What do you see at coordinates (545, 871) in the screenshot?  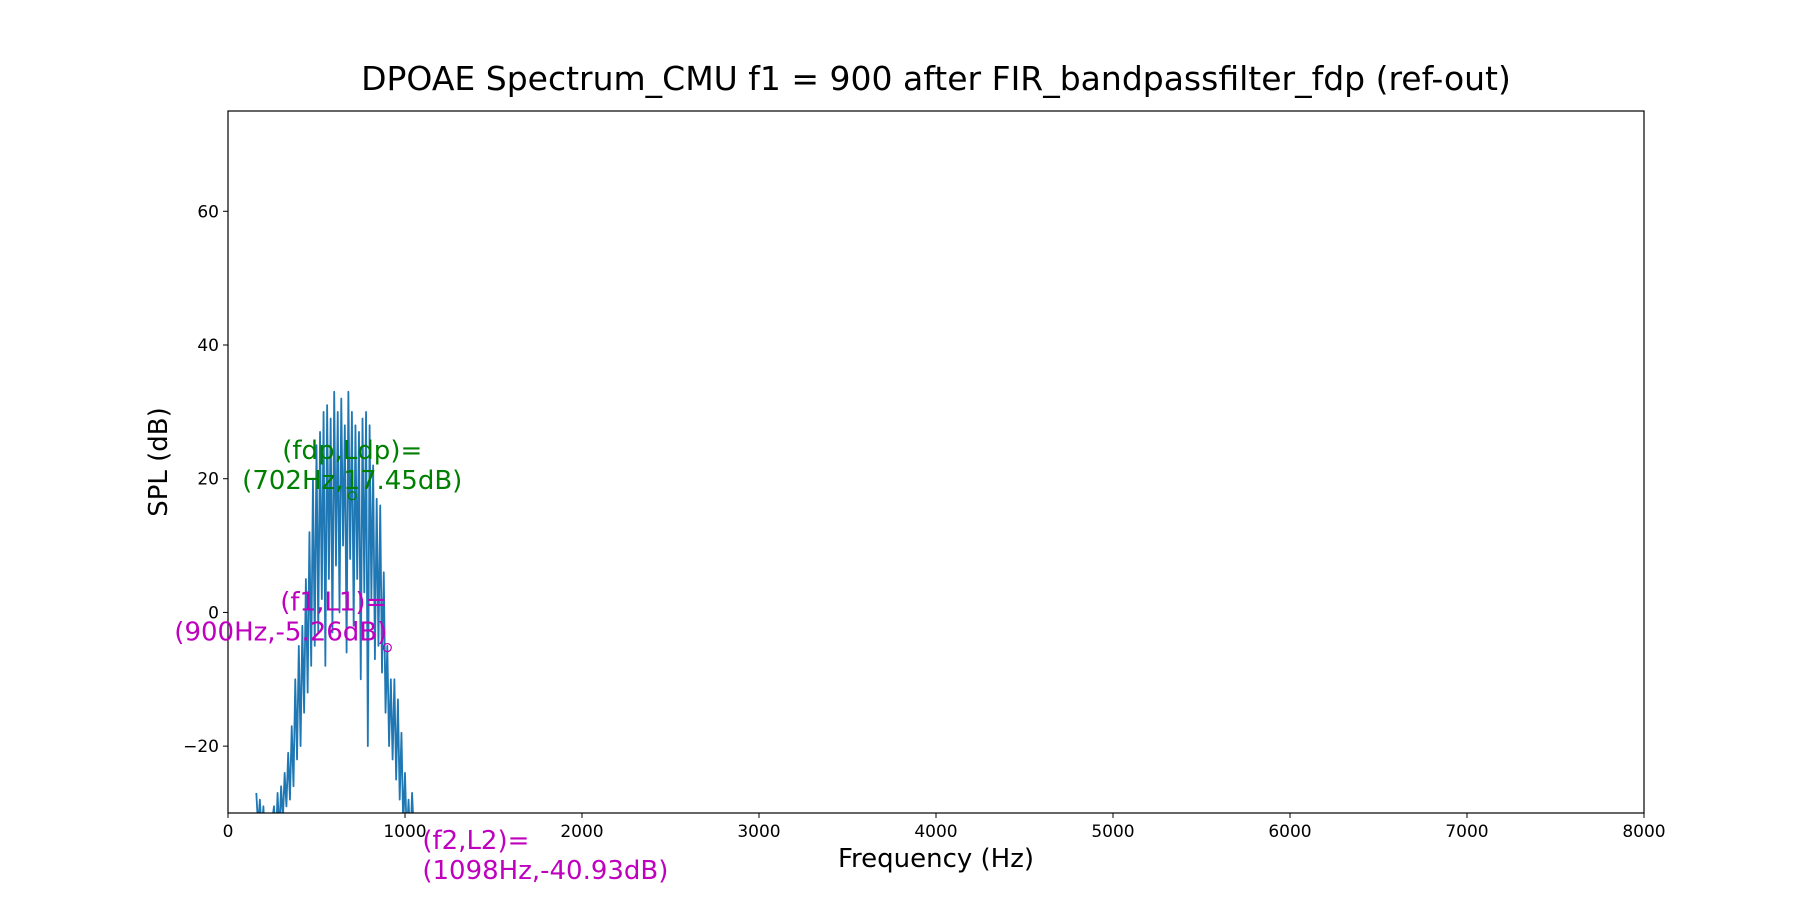 I see `annotation-text: (1098Hz,-40.93dB)` at bounding box center [545, 871].